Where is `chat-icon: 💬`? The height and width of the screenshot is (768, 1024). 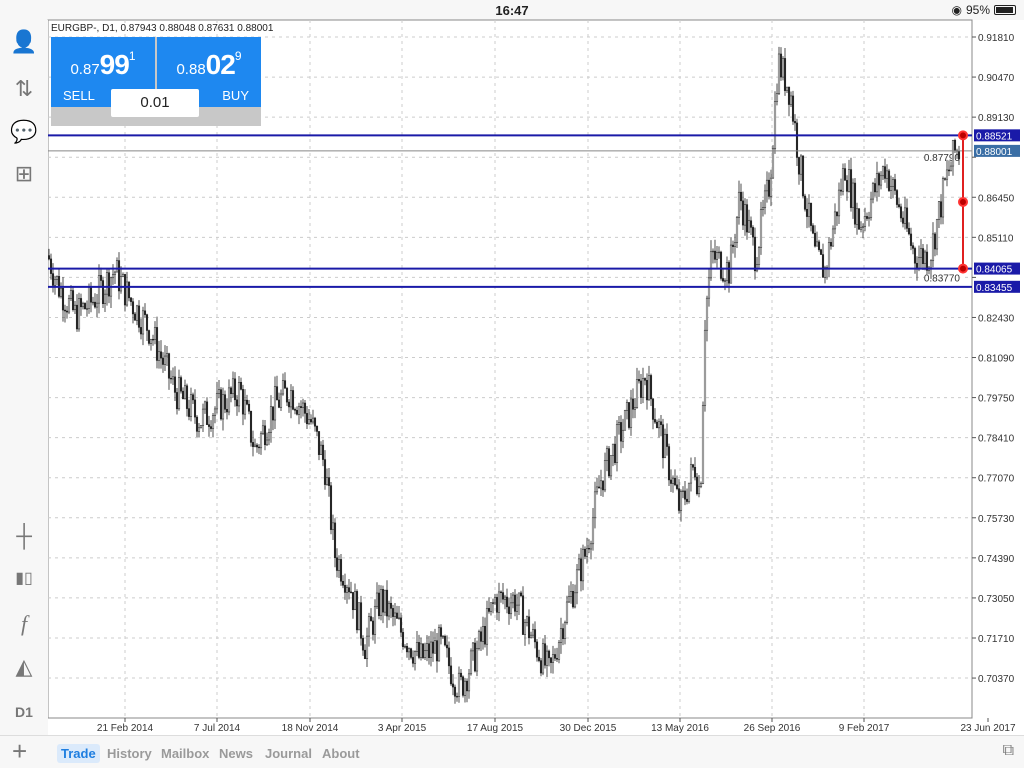 chat-icon: 💬 is located at coordinates (24, 131).